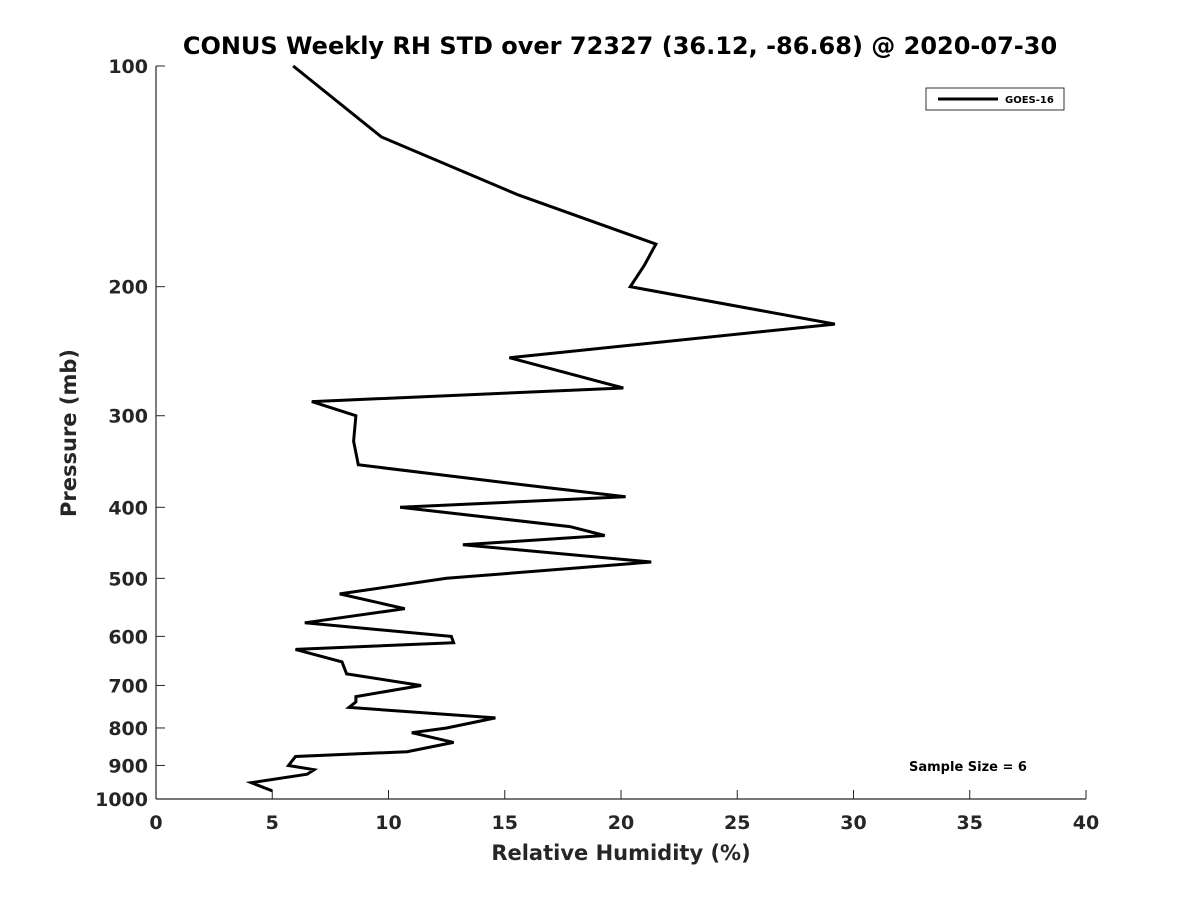  Describe the element at coordinates (853, 823) in the screenshot. I see `x-tick-label: 30` at that location.